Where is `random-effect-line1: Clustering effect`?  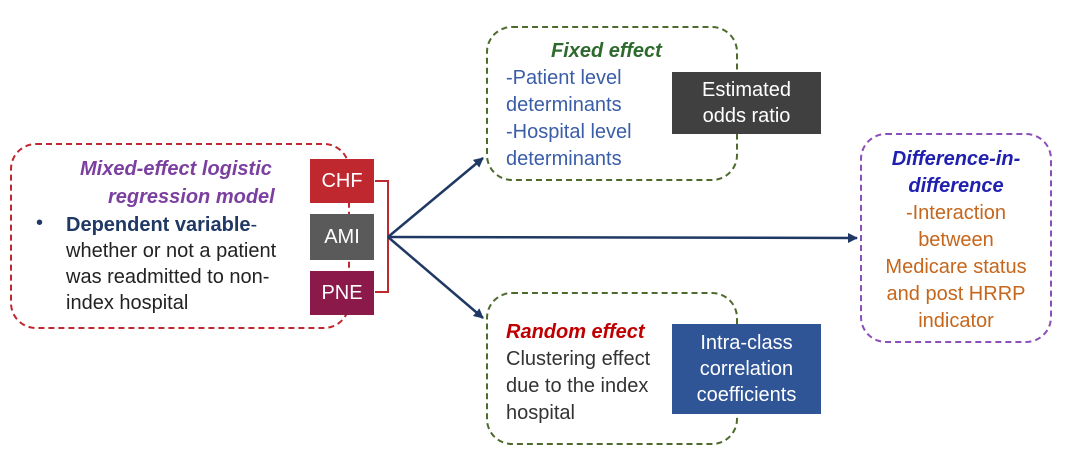
random-effect-line1: Clustering effect is located at coordinates (578, 359).